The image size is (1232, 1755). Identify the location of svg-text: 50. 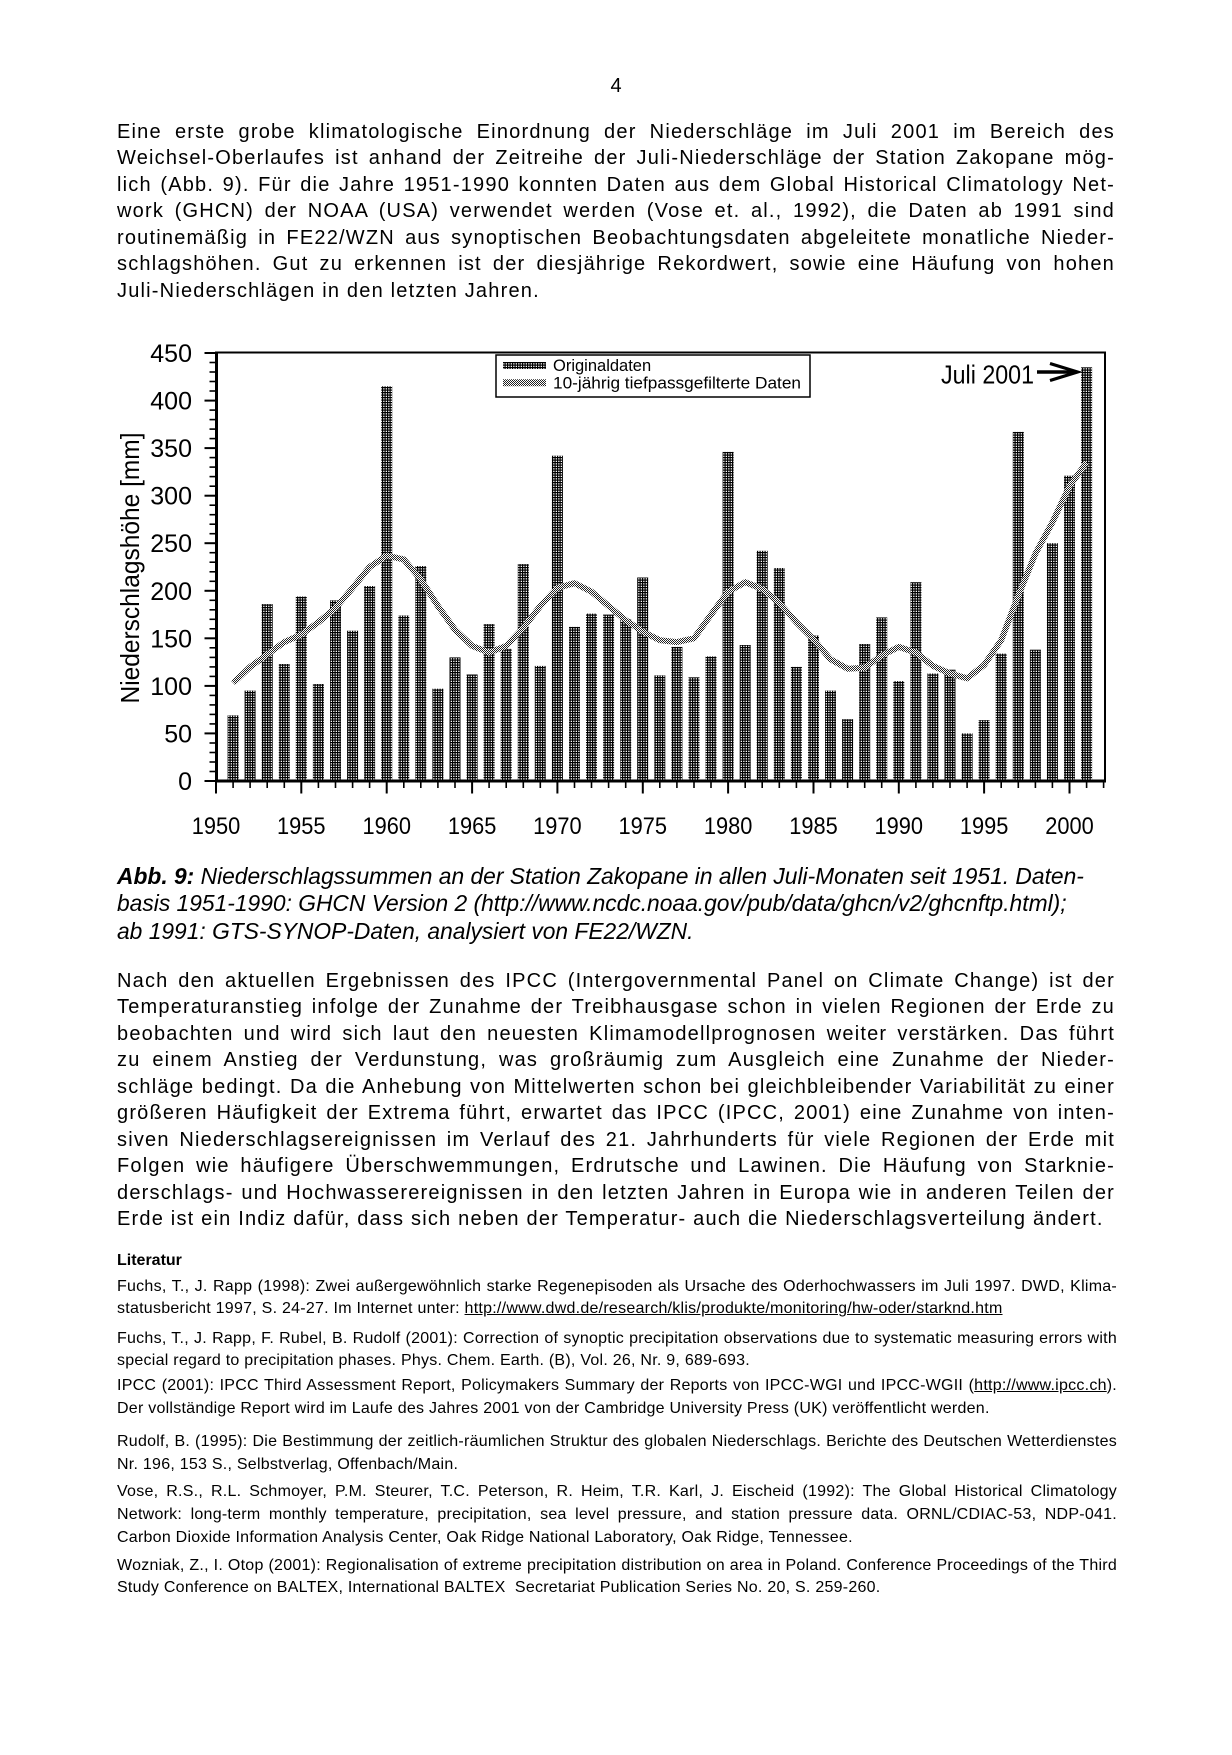
(178, 734).